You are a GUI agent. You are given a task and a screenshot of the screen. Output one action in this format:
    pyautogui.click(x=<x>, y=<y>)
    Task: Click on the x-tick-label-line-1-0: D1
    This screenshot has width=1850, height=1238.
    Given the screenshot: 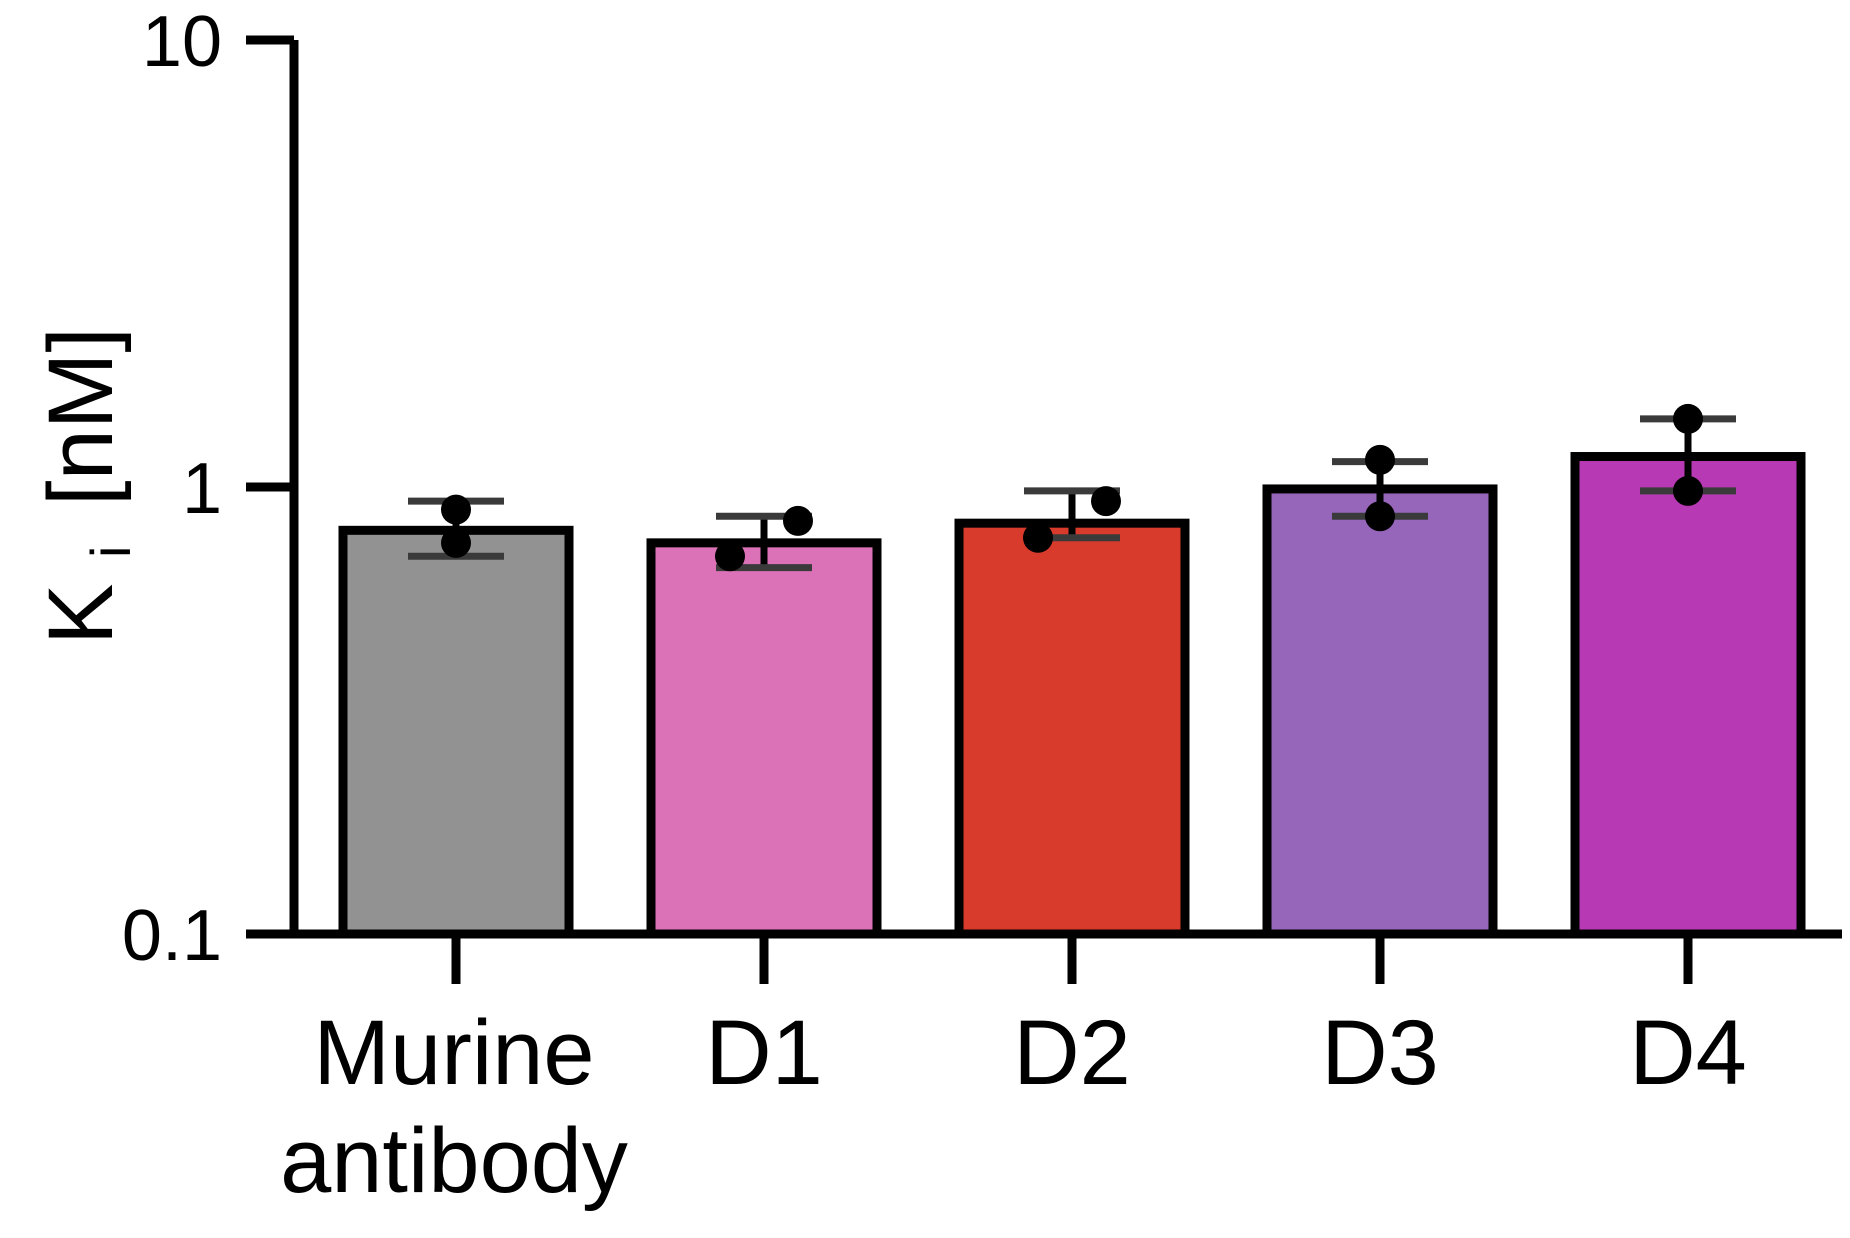 What is the action you would take?
    pyautogui.click(x=764, y=1053)
    